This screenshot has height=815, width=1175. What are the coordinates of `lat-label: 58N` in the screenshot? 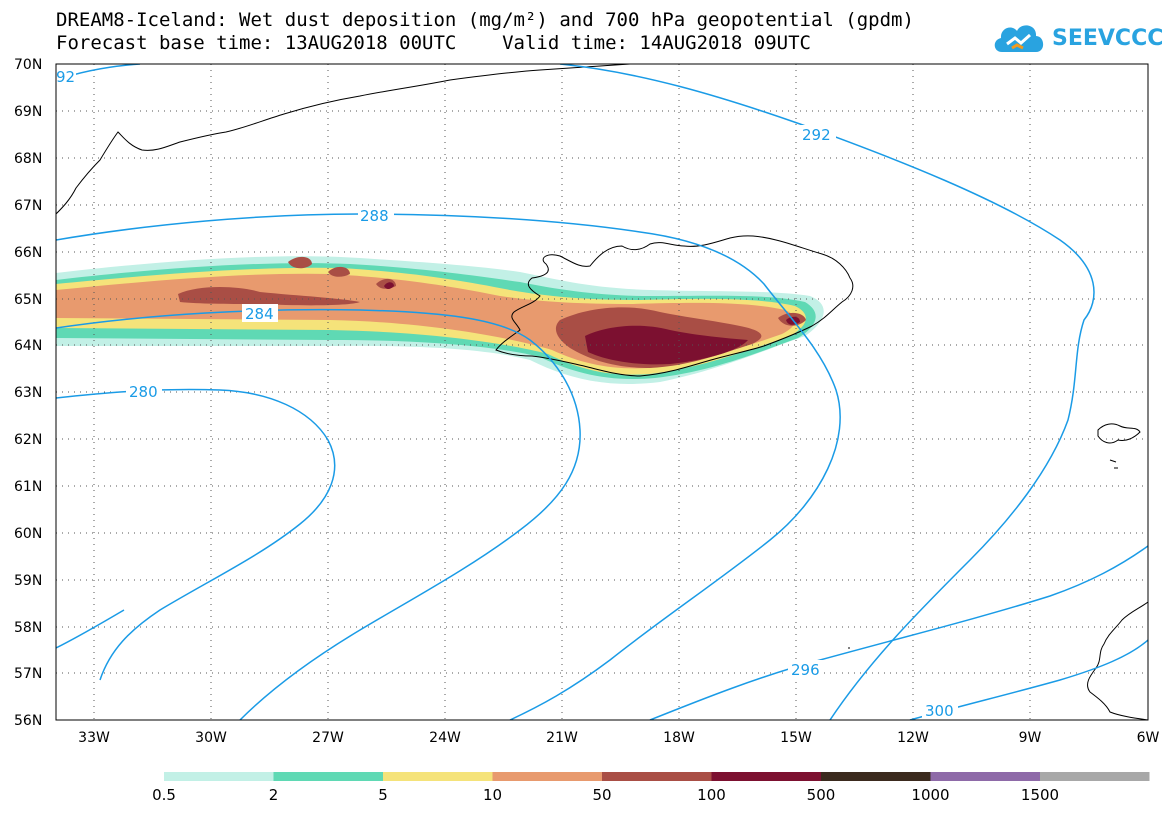 It's located at (28, 628).